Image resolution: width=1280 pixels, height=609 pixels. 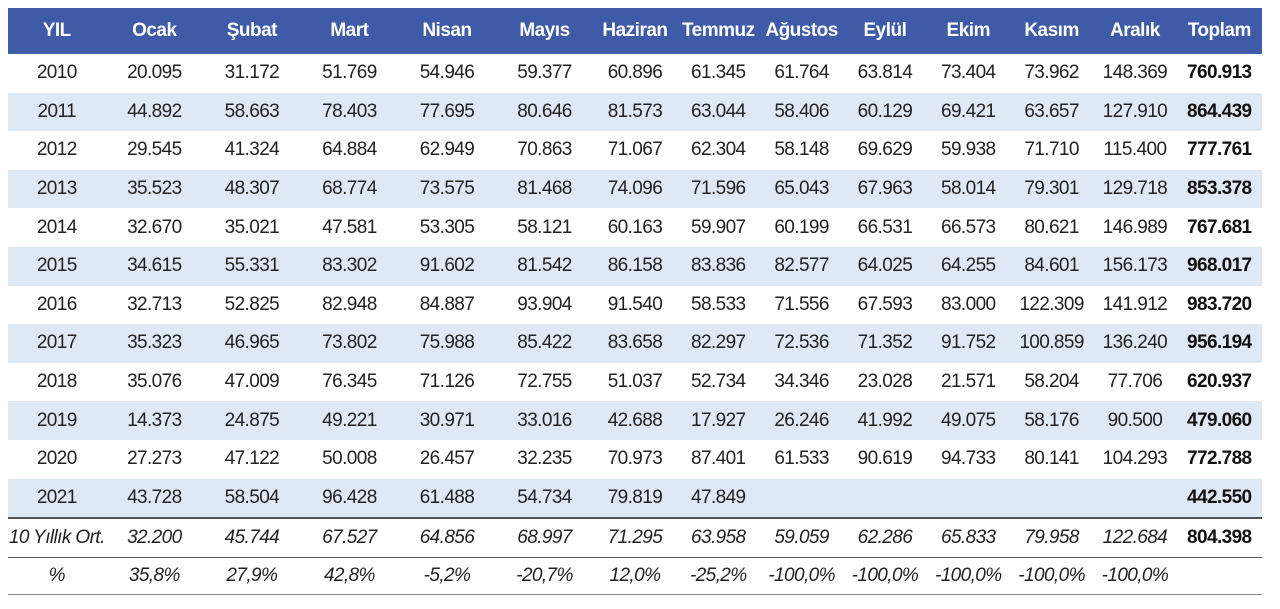 I want to click on month-value-cell: 59.907, so click(x=718, y=227).